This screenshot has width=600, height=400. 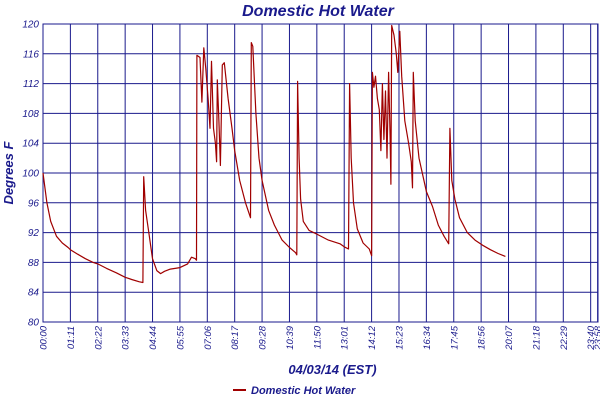 What do you see at coordinates (427, 338) in the screenshot?
I see `x-tick-label: 16:34` at bounding box center [427, 338].